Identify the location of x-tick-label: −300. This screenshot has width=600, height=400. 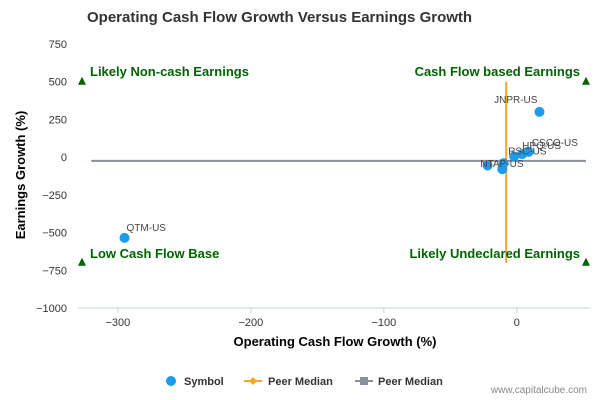
(118, 323).